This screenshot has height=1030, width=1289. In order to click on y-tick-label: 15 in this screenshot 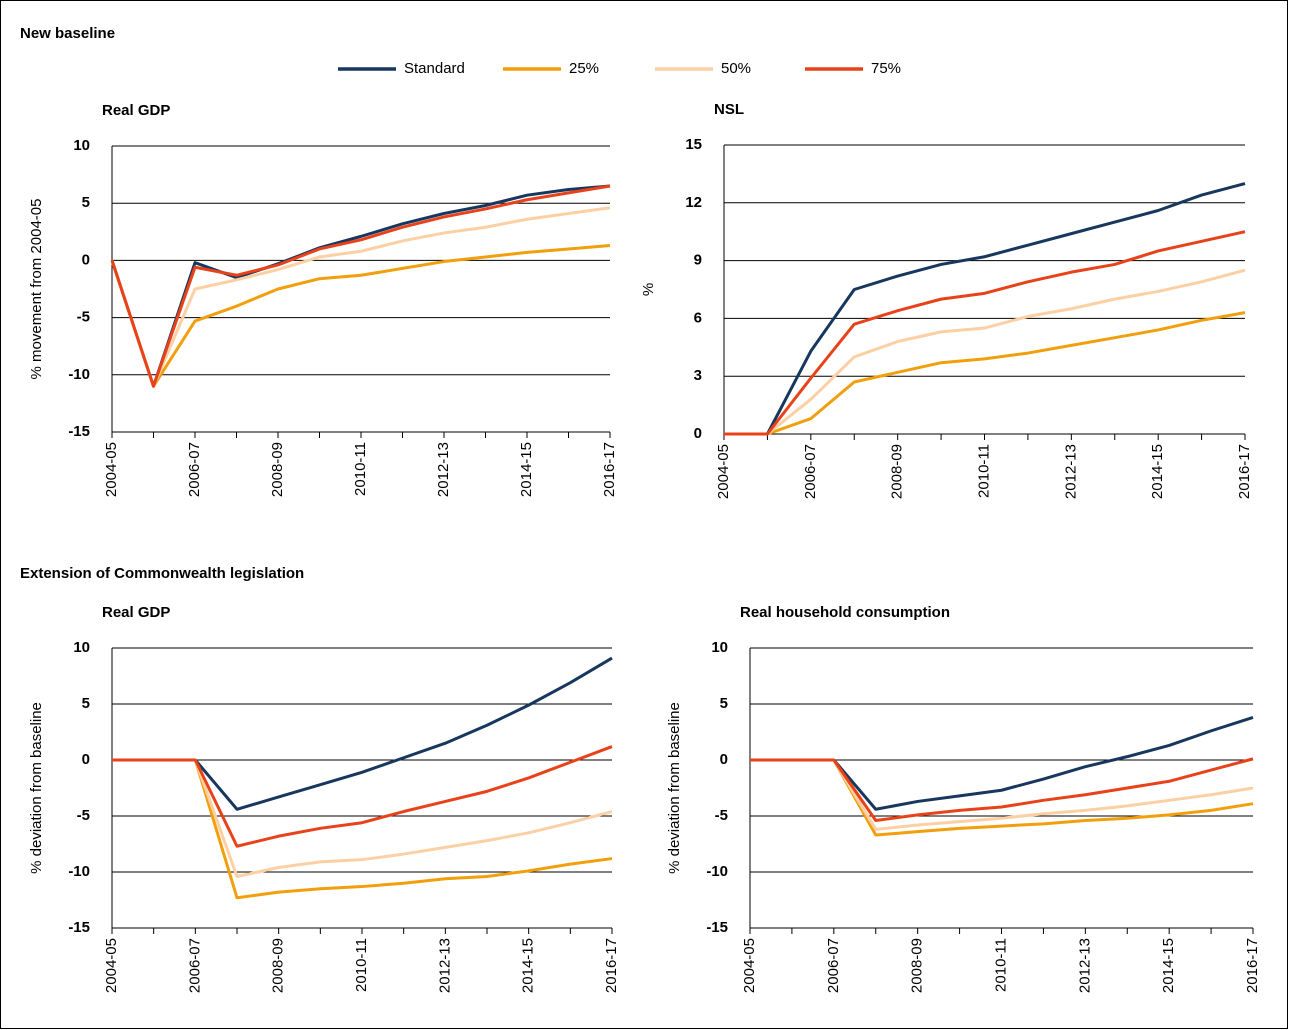, I will do `click(693, 144)`.